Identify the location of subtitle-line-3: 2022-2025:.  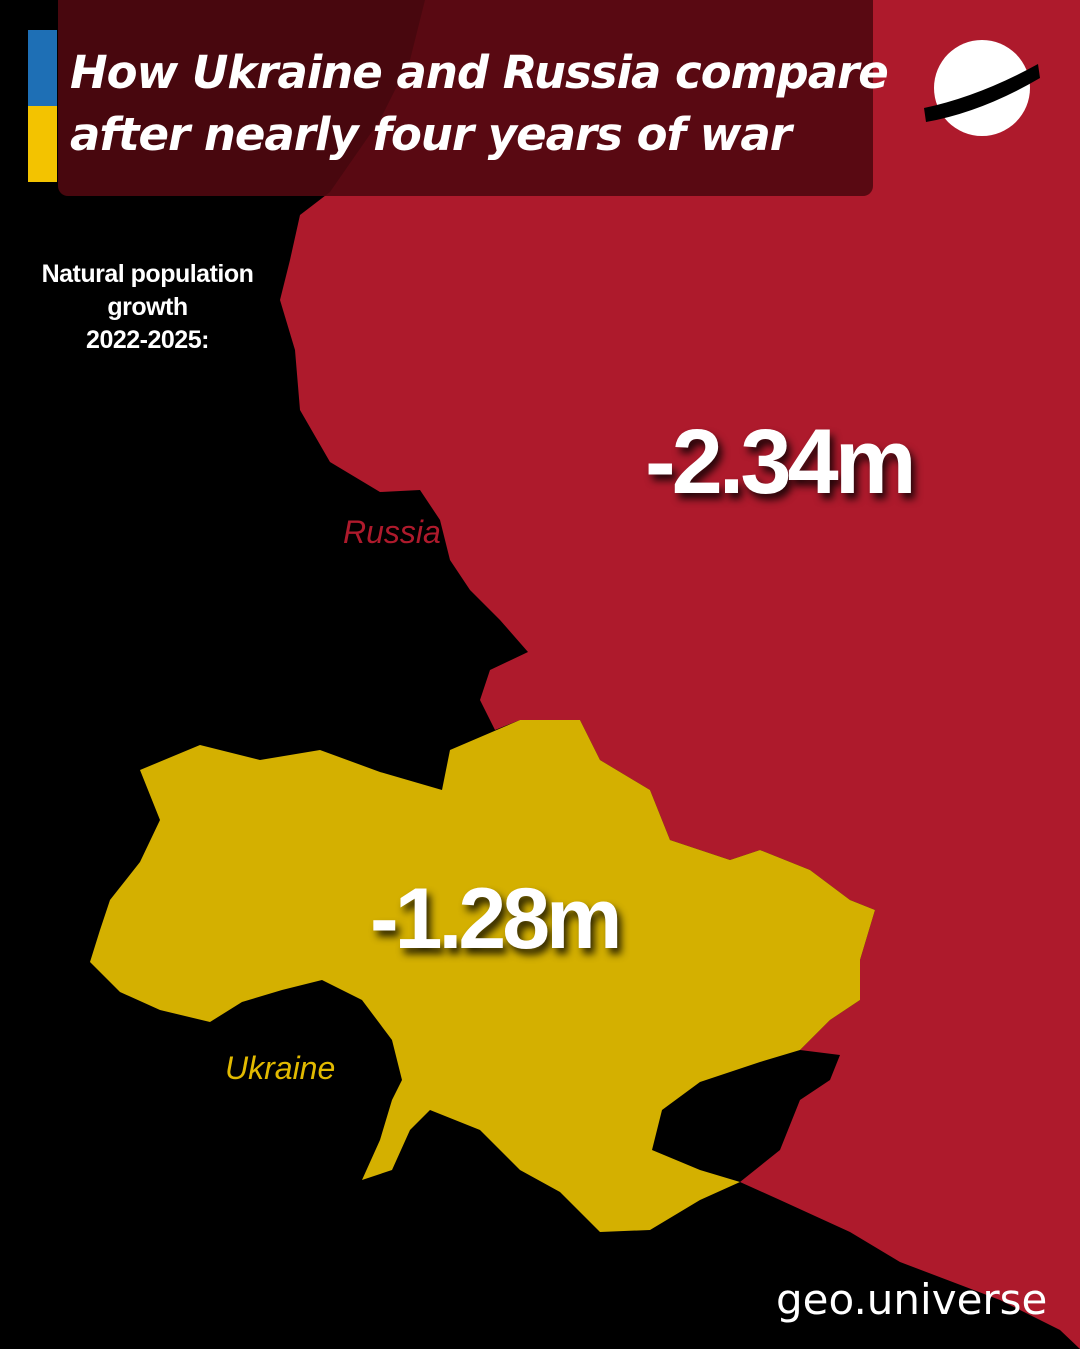
(147, 340).